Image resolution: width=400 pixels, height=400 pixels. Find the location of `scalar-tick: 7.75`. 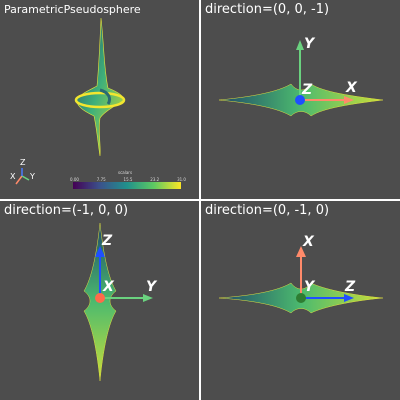

scalar-tick: 7.75 is located at coordinates (101, 179).